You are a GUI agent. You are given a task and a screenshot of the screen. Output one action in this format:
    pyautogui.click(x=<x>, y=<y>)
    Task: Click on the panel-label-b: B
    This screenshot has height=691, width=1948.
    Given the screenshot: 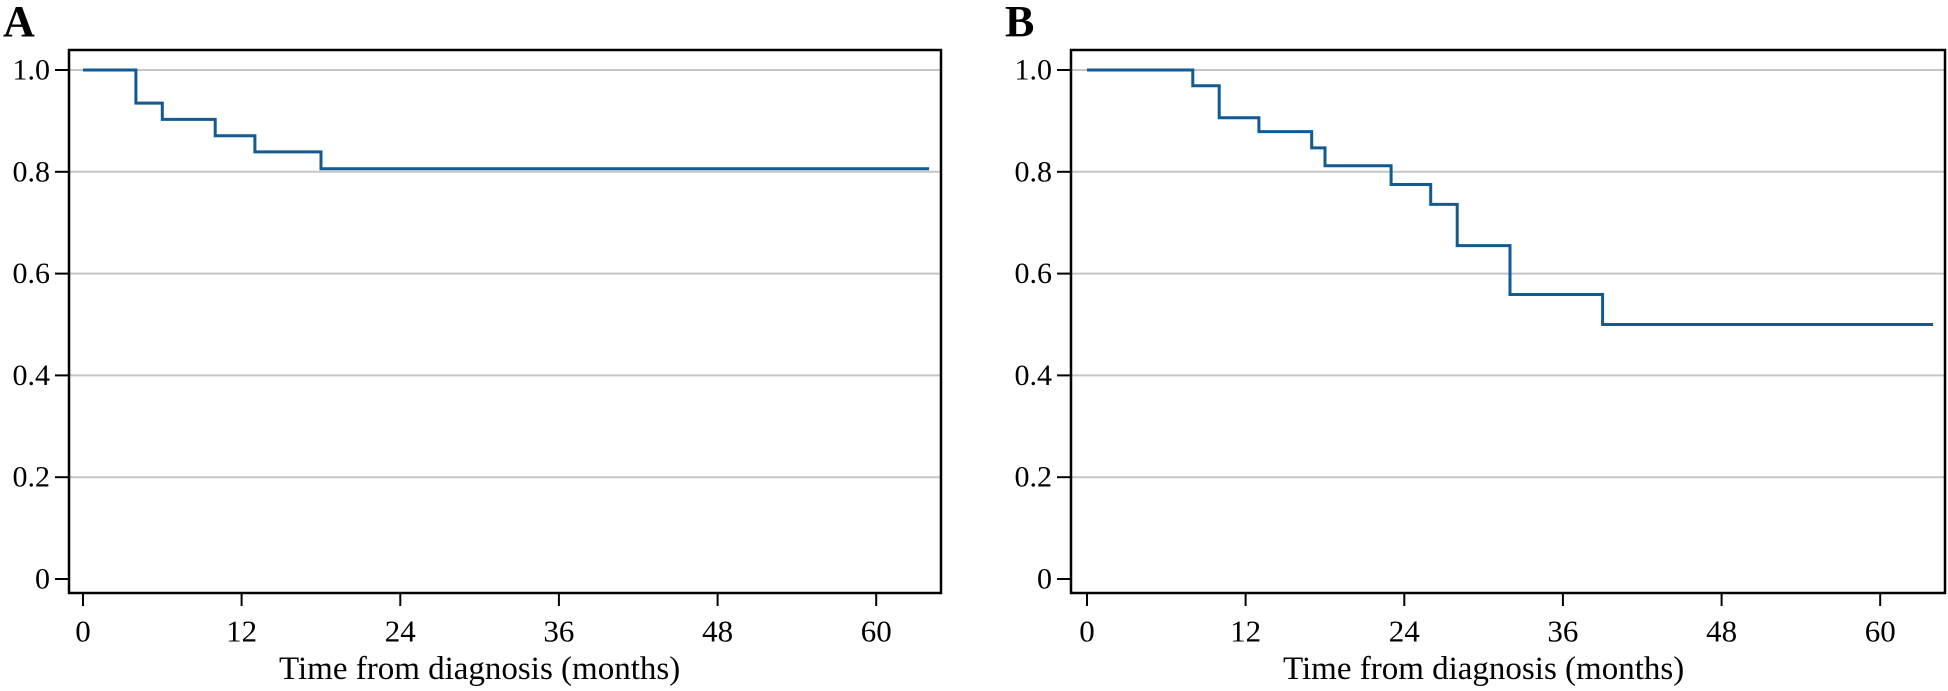 What is the action you would take?
    pyautogui.click(x=1019, y=23)
    